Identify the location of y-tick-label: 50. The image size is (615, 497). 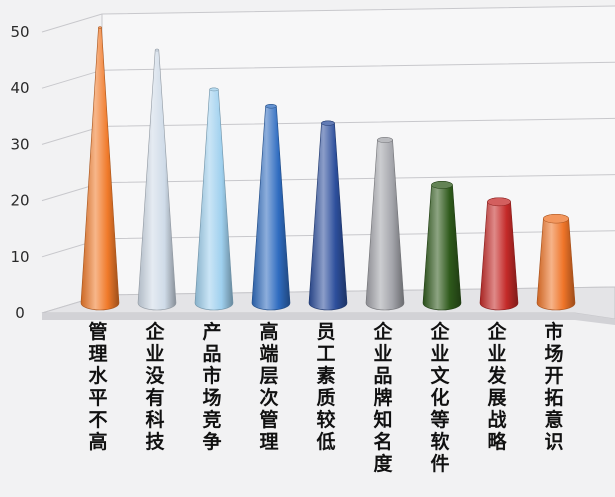
(19, 32).